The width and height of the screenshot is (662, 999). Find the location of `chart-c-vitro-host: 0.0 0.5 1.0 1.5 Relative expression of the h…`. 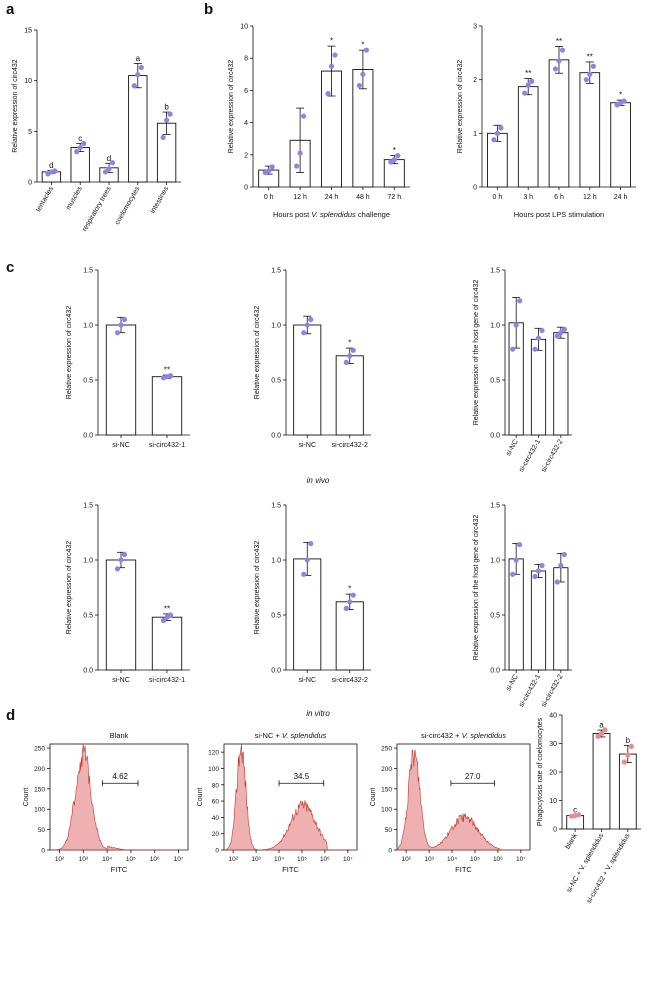

chart-c-vitro-host: 0.0 0.5 1.0 1.5 Relative expression of the h… is located at coordinates (522, 605).